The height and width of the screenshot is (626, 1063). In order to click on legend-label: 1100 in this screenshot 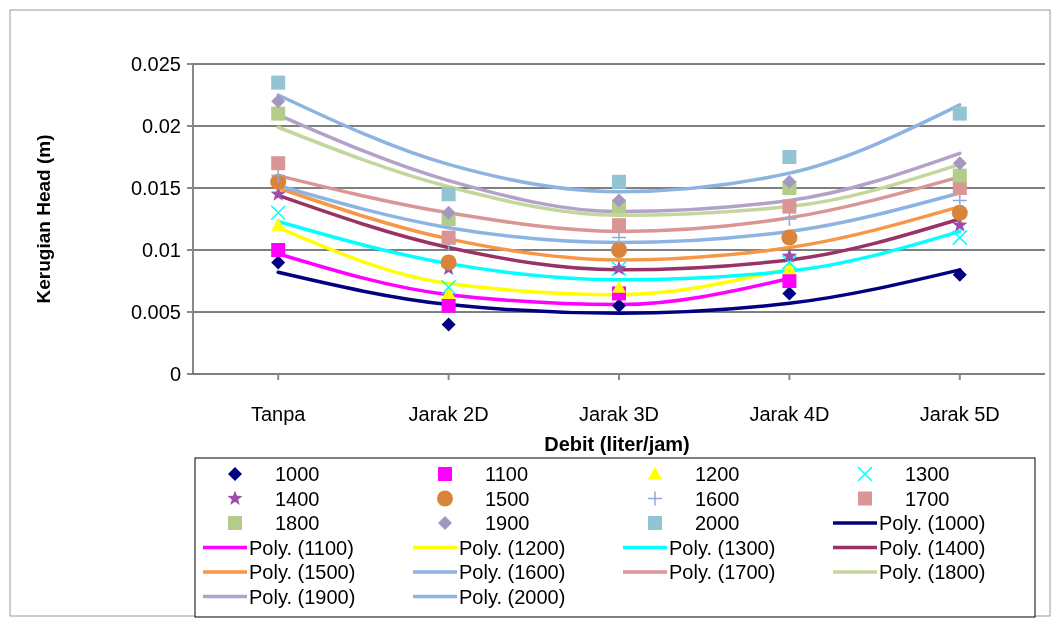, I will do `click(507, 474)`.